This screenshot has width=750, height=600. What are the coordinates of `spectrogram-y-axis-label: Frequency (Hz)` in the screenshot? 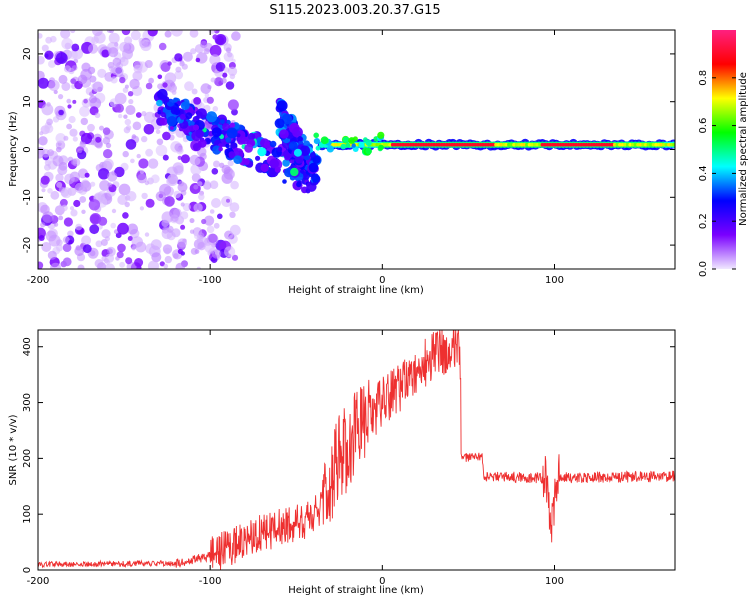 It's located at (13, 149).